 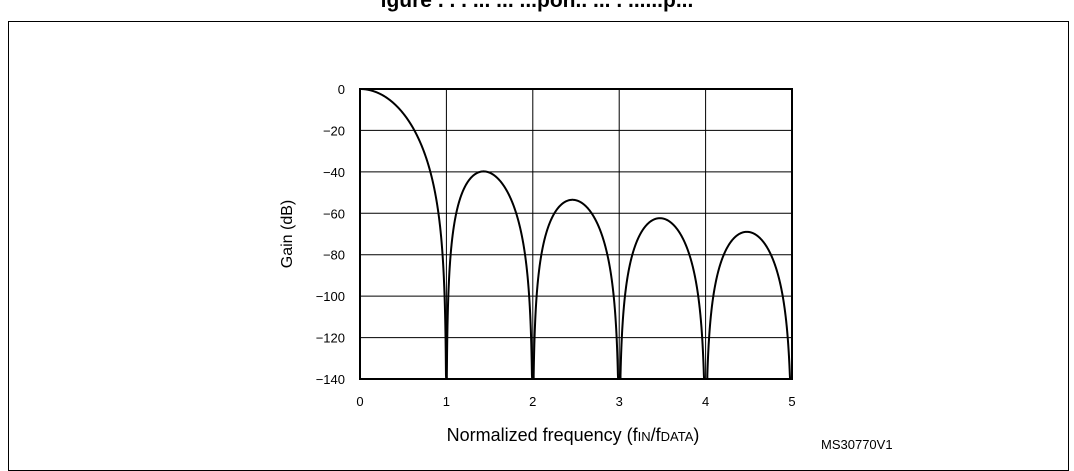 What do you see at coordinates (446, 401) in the screenshot?
I see `x-tick-label: 1` at bounding box center [446, 401].